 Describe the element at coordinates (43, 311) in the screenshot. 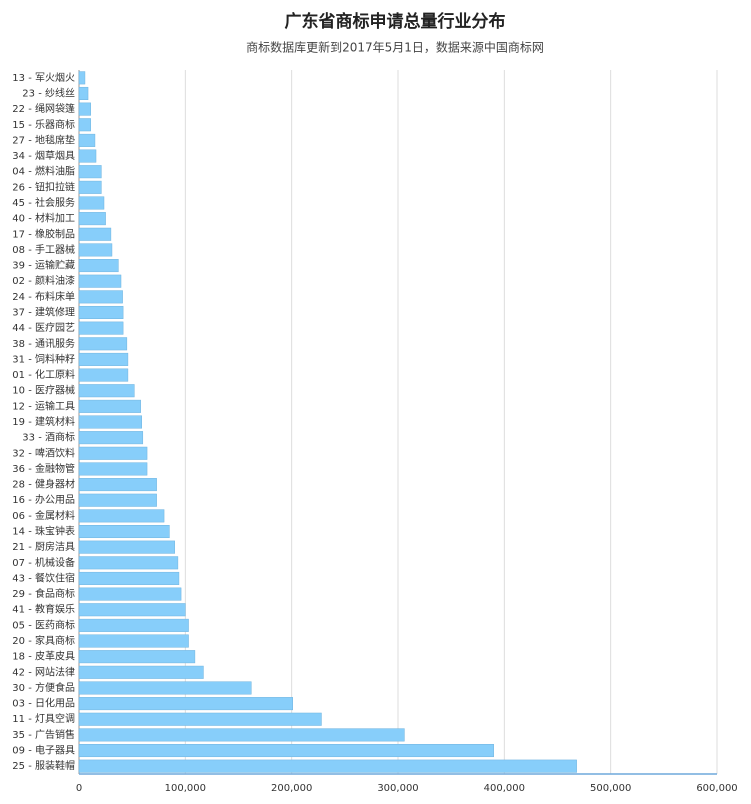

I see `y-tick-label: 37 - 建筑修理` at that location.